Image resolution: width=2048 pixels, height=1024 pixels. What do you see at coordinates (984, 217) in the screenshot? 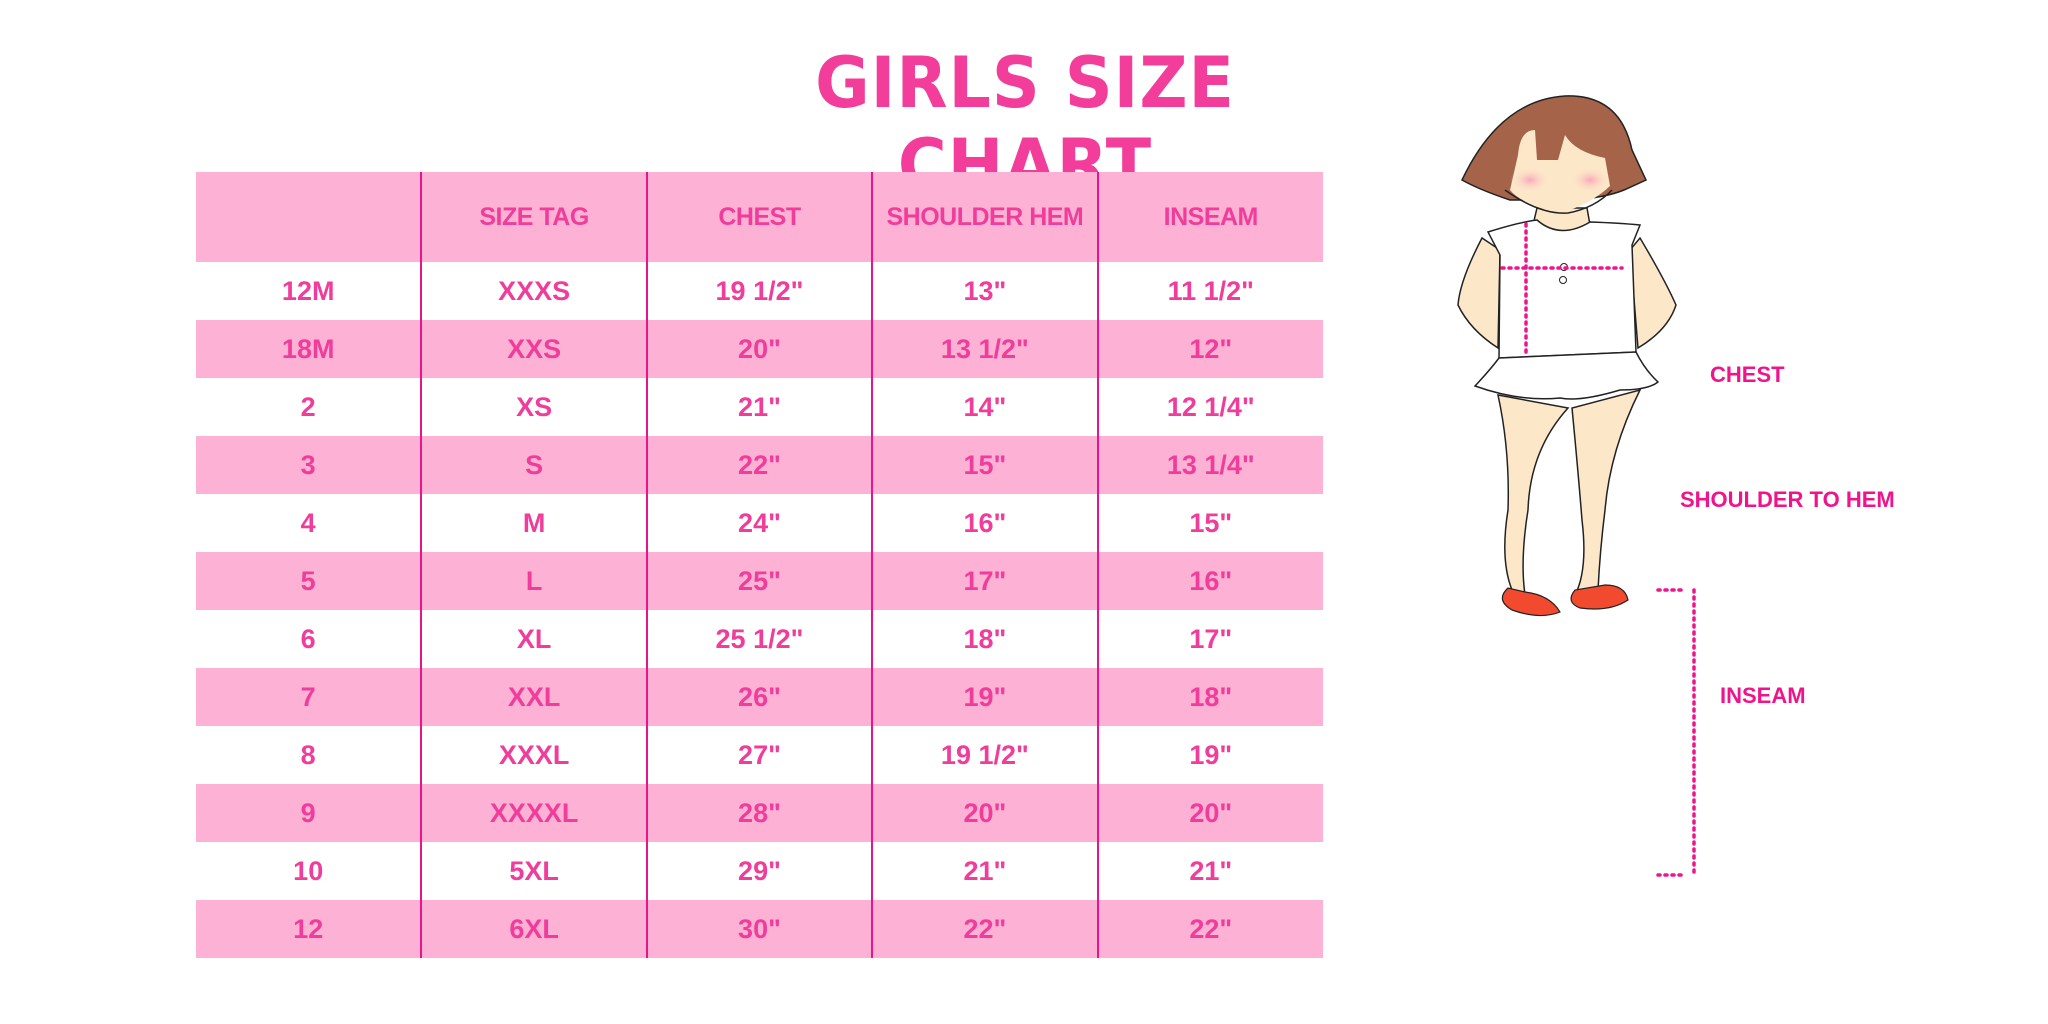
I see `column-header: SHOULDER HEM` at bounding box center [984, 217].